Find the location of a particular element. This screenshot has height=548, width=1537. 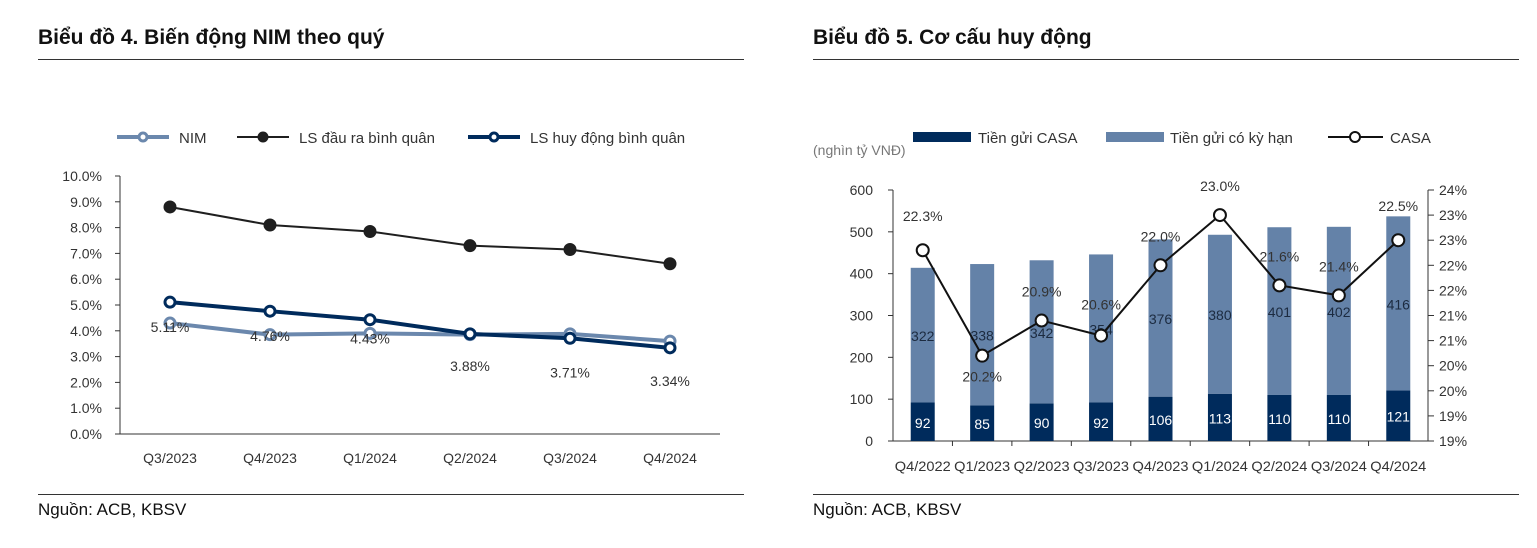

legend-swatch-casa is located at coordinates (942, 137).